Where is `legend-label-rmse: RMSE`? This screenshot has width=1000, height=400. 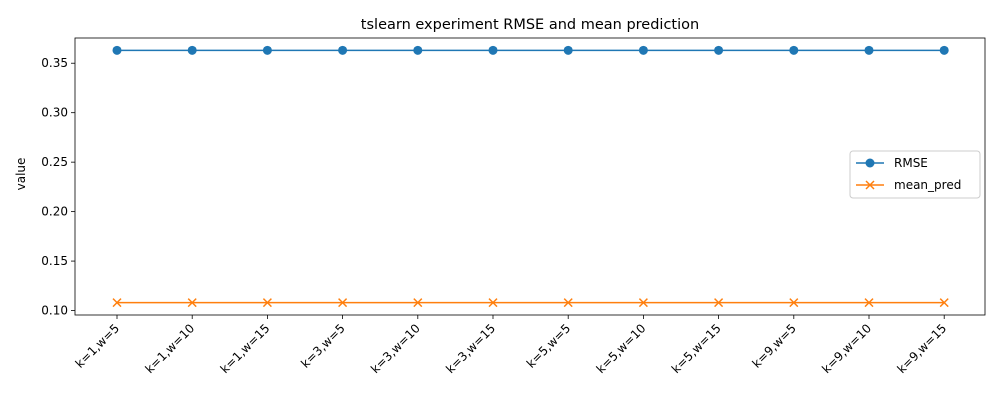
legend-label-rmse: RMSE is located at coordinates (911, 163).